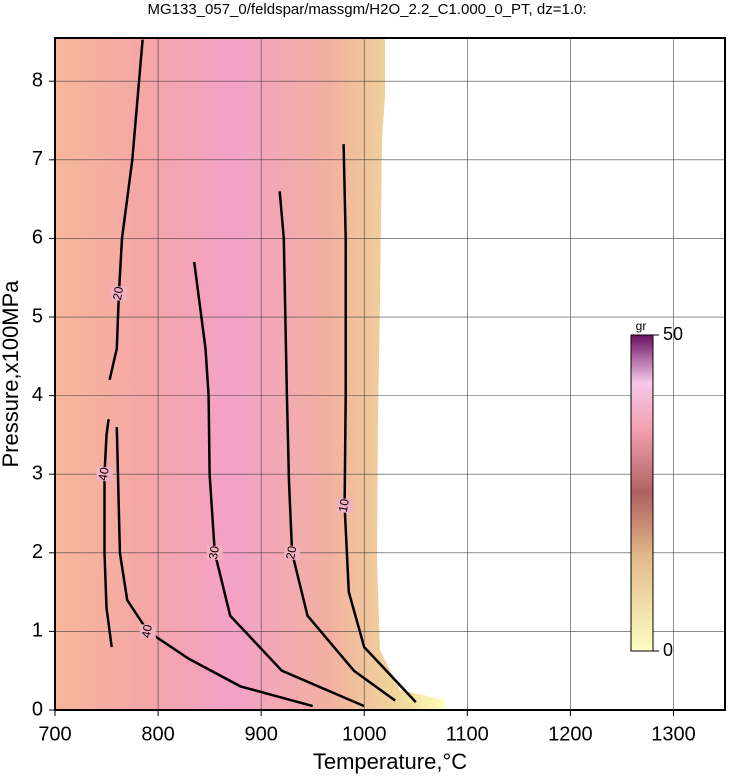 This screenshot has width=734, height=781. I want to click on colorbar-label: gr, so click(641, 326).